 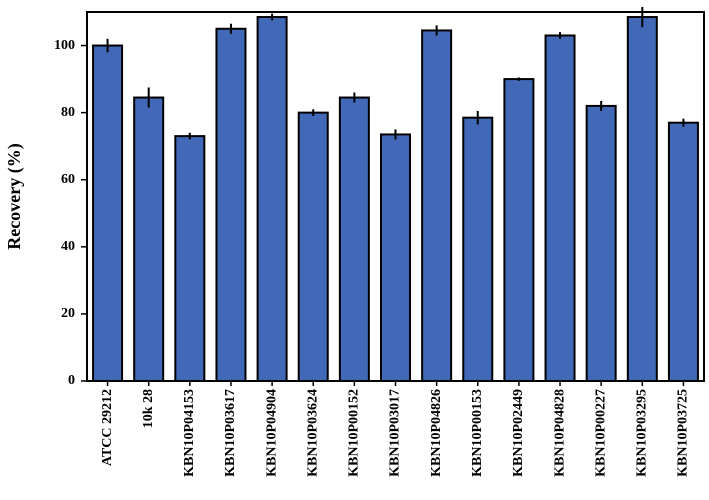 I want to click on x-tick-label: KBN10P03295, so click(x=642, y=433).